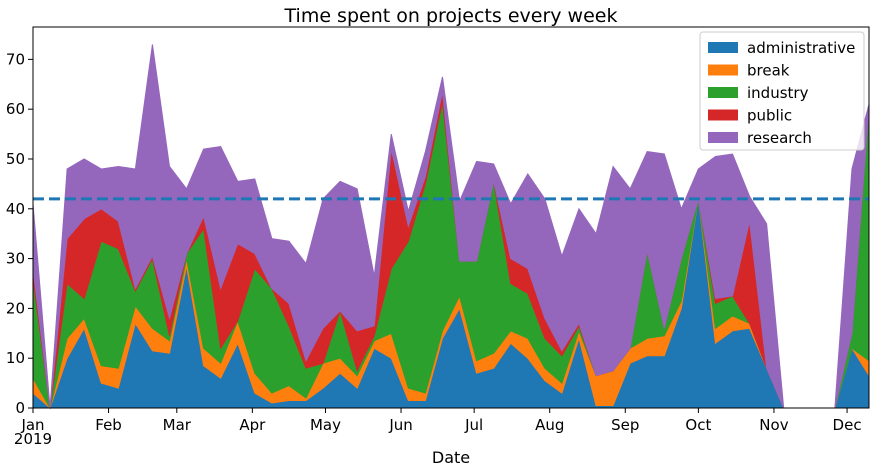 This screenshot has height=473, width=877. What do you see at coordinates (441, 421) in the screenshot?
I see `x-axis: Jan Feb Mar Apr May Jun Jul Aug Sep Oct Nov Dec` at bounding box center [441, 421].